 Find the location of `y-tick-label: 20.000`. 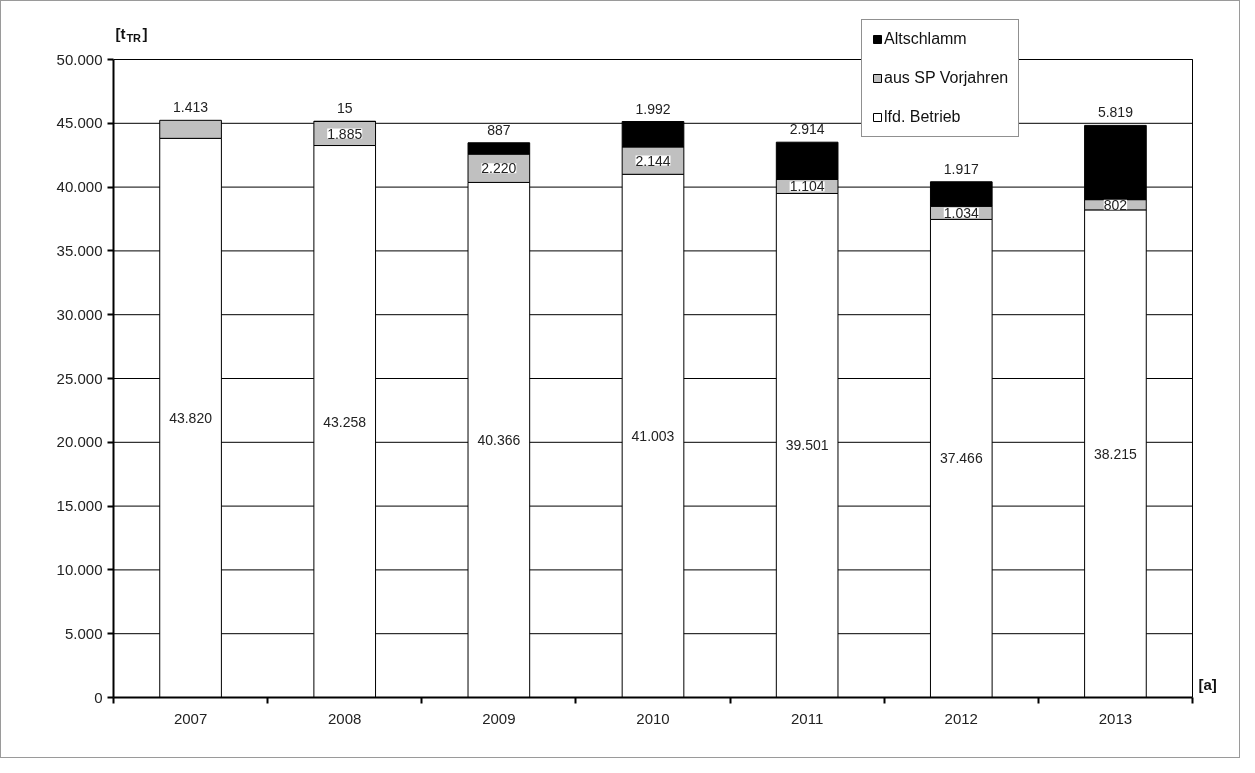

y-tick-label: 20.000 is located at coordinates (79, 442).